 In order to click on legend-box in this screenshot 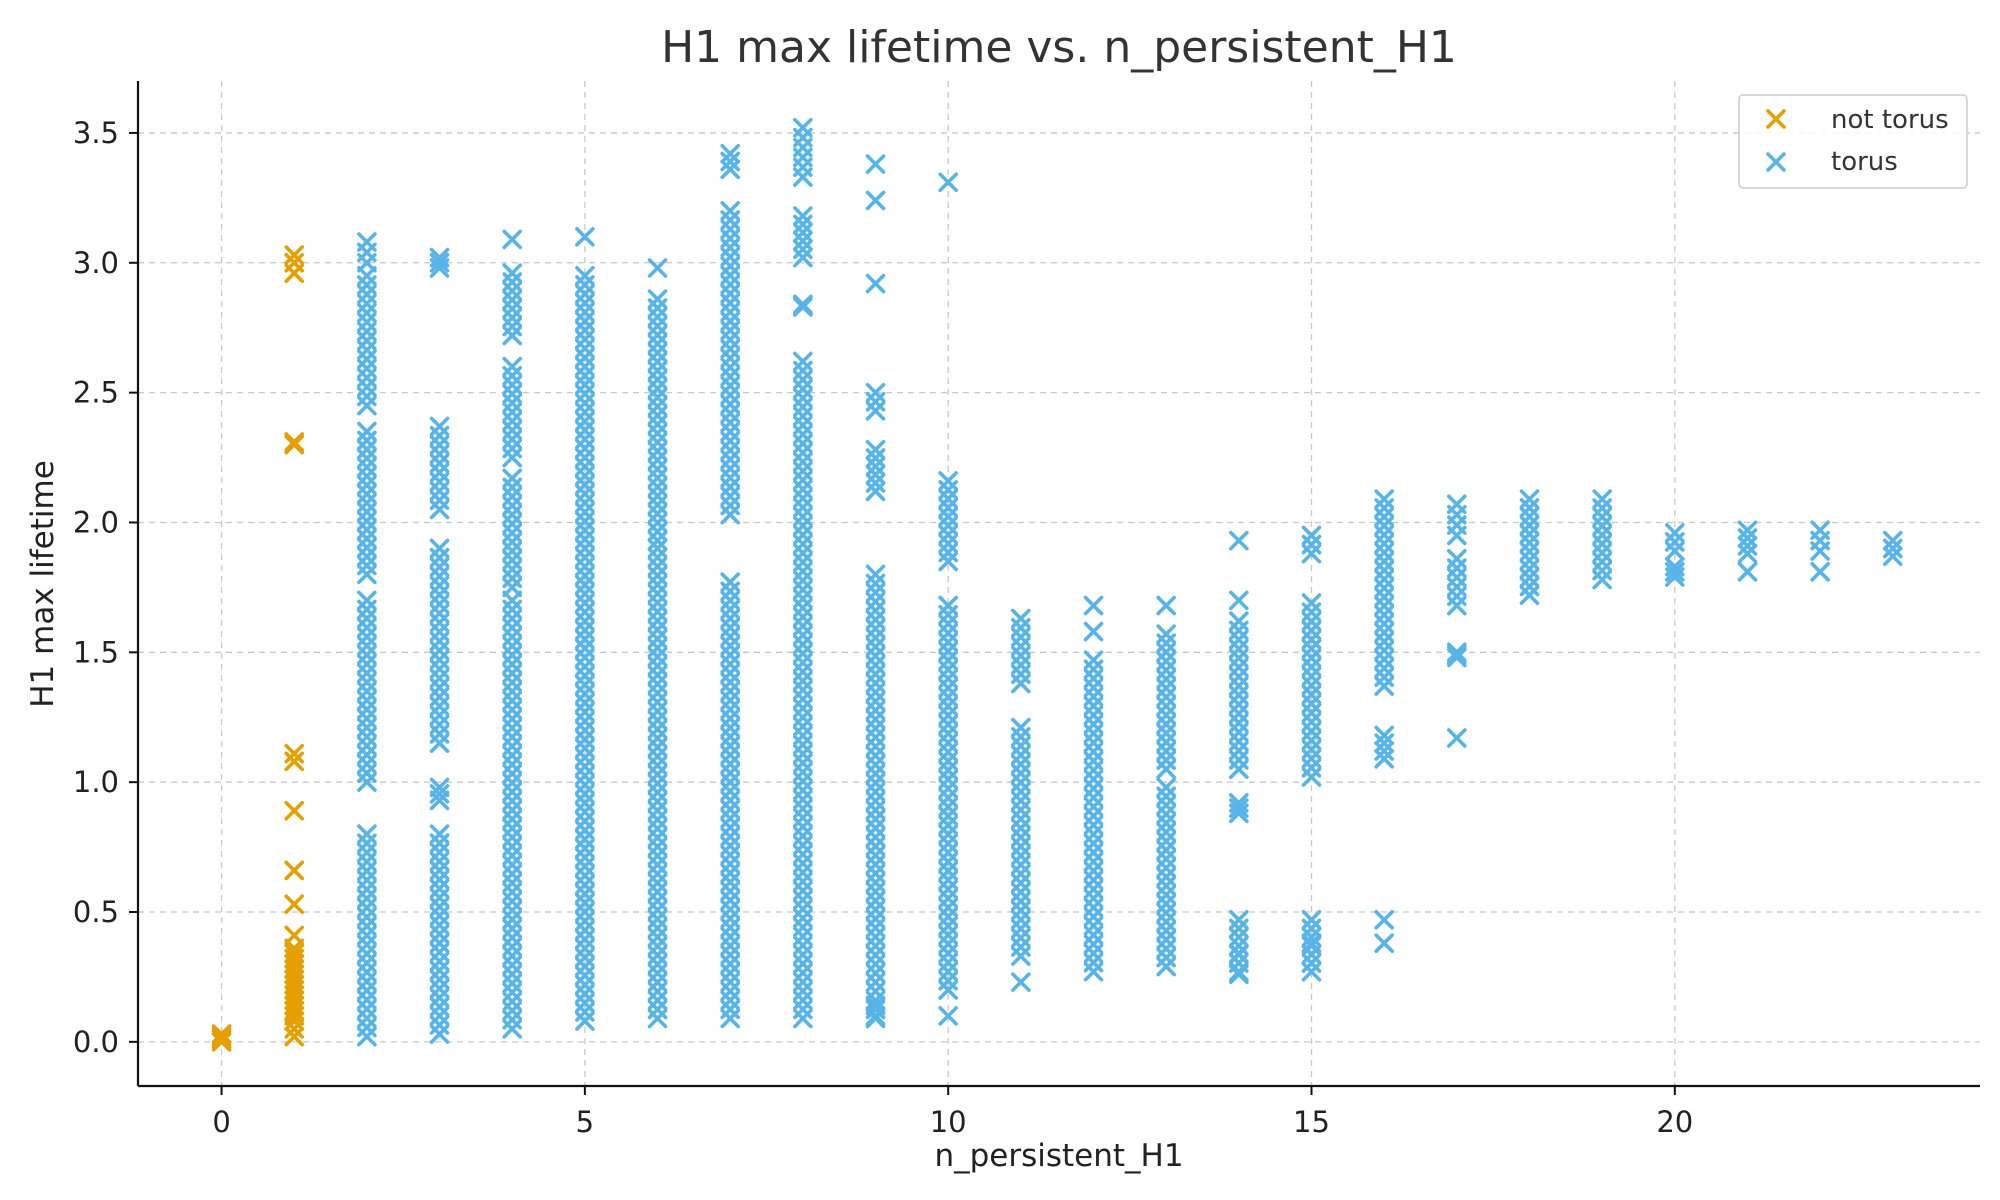, I will do `click(1853, 141)`.